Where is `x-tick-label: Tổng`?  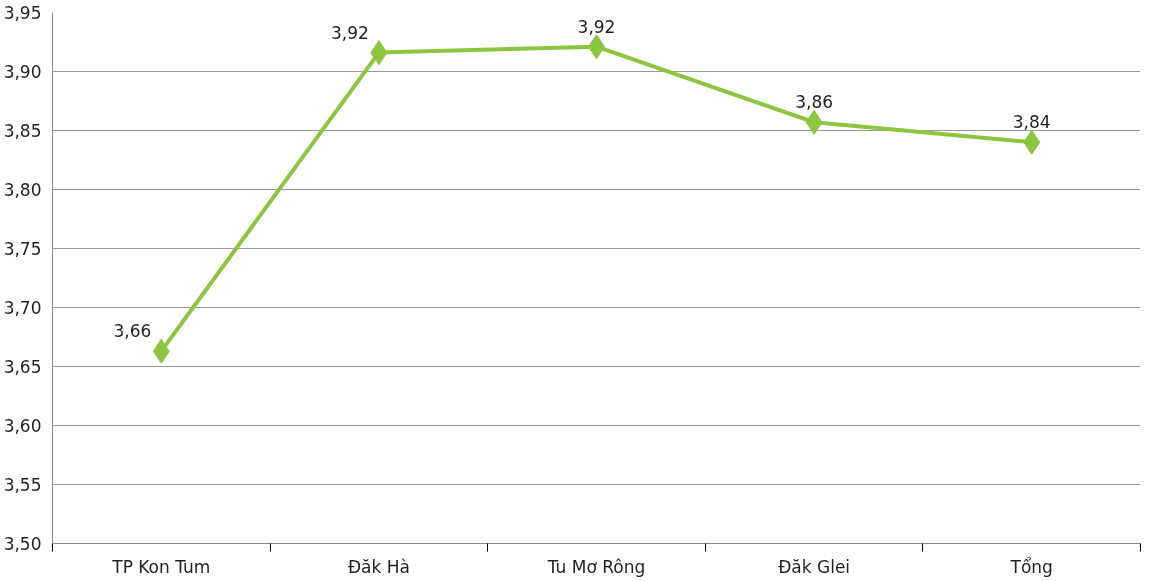
x-tick-label: Tổng is located at coordinates (1031, 566).